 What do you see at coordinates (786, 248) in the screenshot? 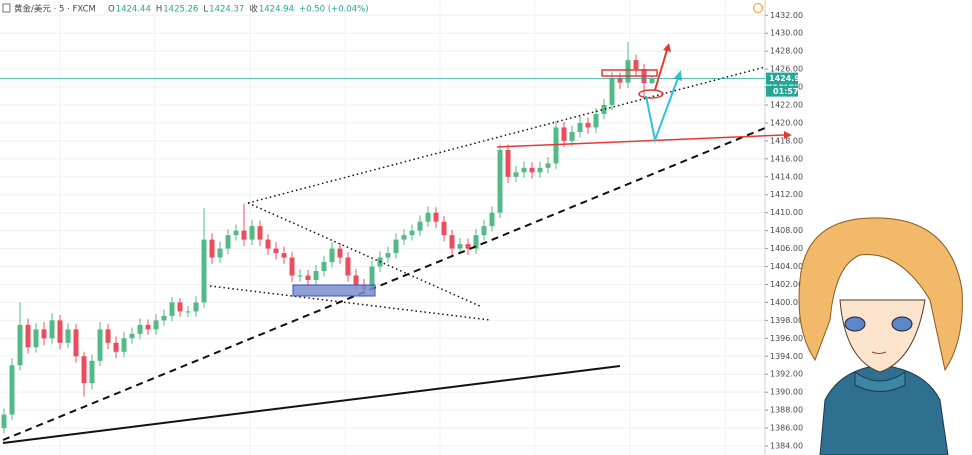
I see `y-tick-label: 1406.00` at bounding box center [786, 248].